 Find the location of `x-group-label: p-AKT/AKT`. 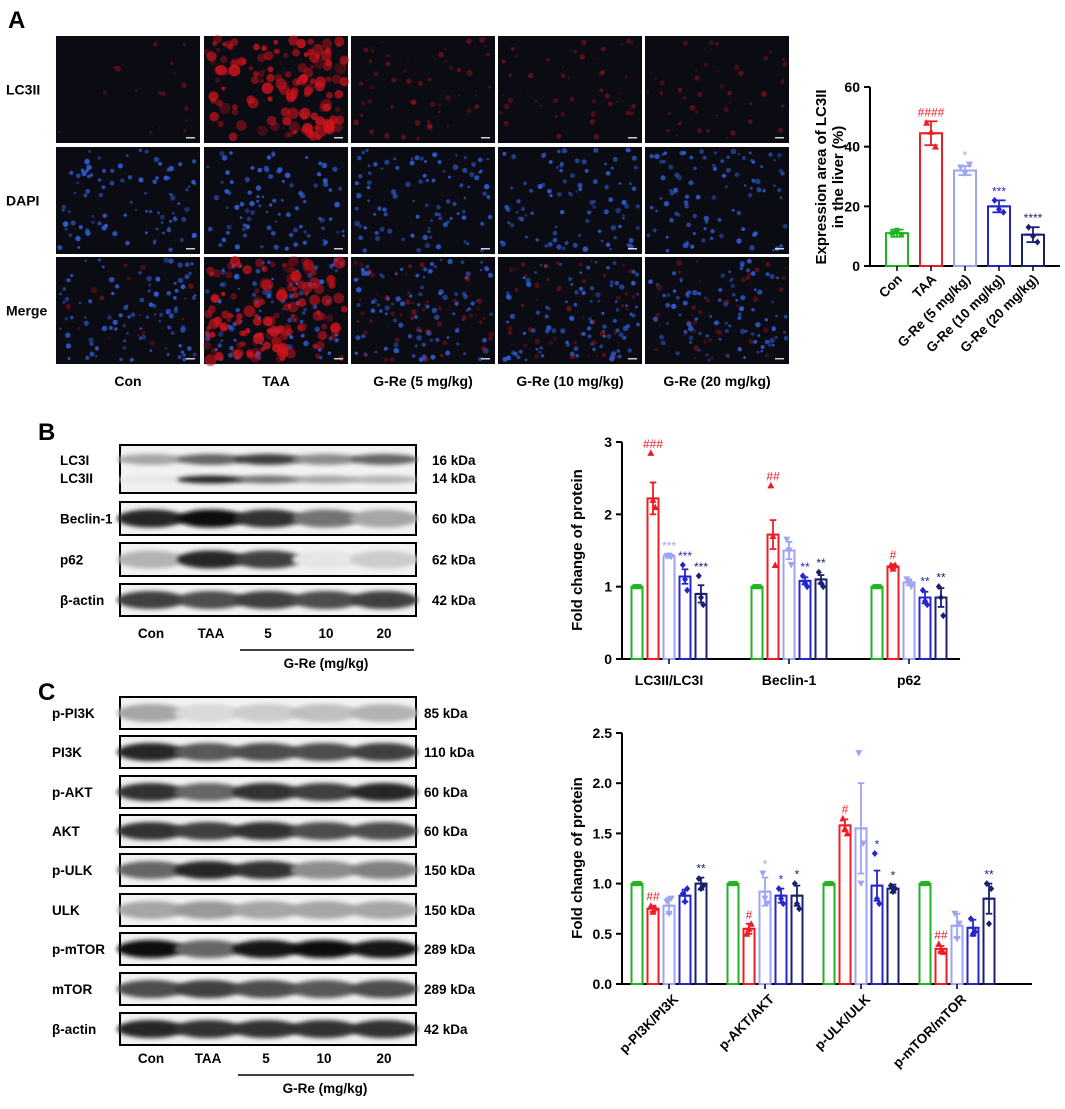

x-group-label: p-AKT/AKT is located at coordinates (747, 1022).